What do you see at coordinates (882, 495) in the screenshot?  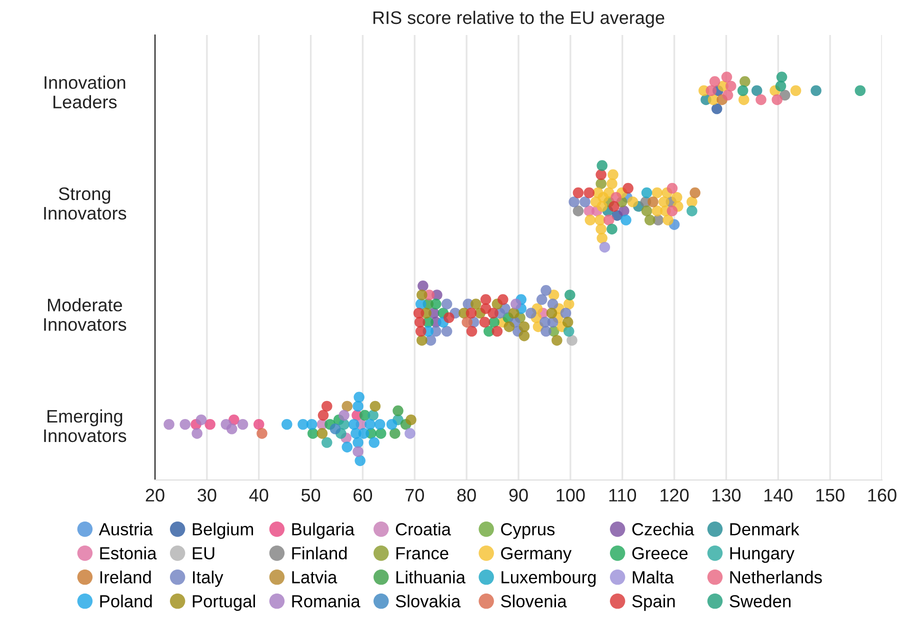 I see `x-tick-label: 160` at bounding box center [882, 495].